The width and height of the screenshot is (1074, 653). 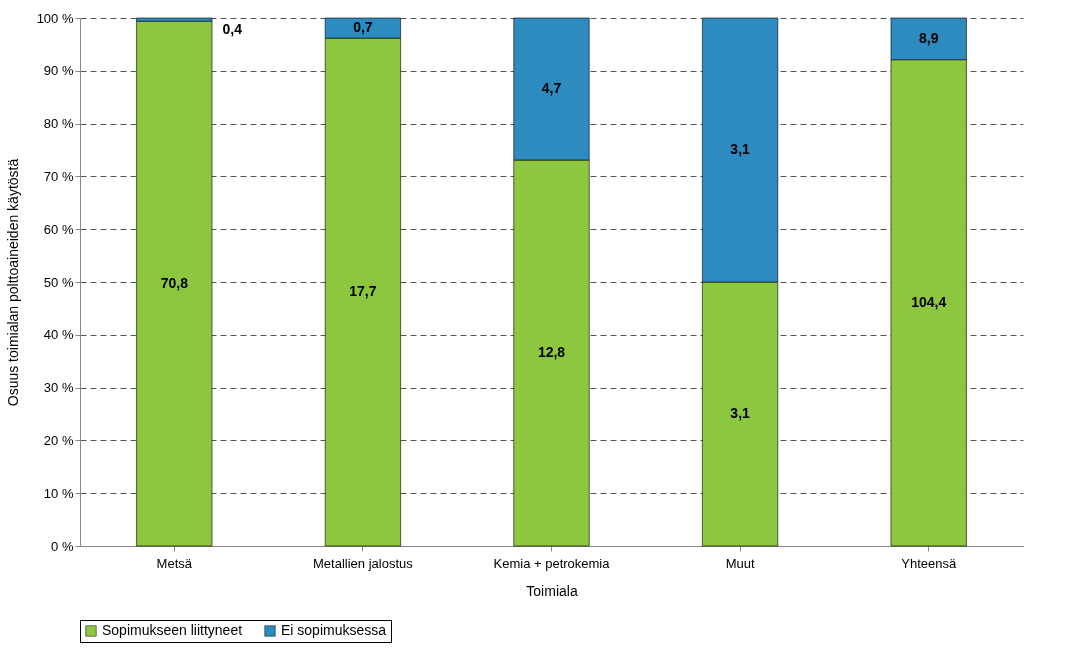 What do you see at coordinates (58, 229) in the screenshot?
I see `y-tick-label: 60 %` at bounding box center [58, 229].